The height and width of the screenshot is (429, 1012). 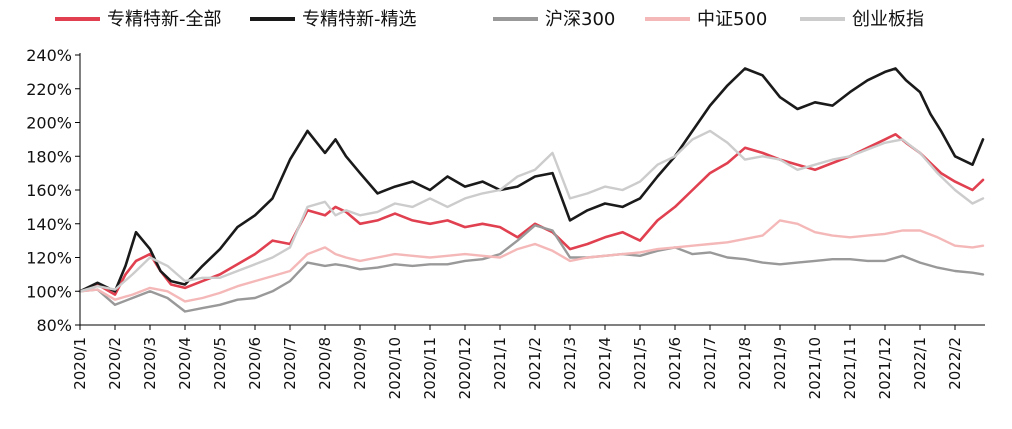 I want to click on x-tick-label: 2020/8, so click(x=325, y=363).